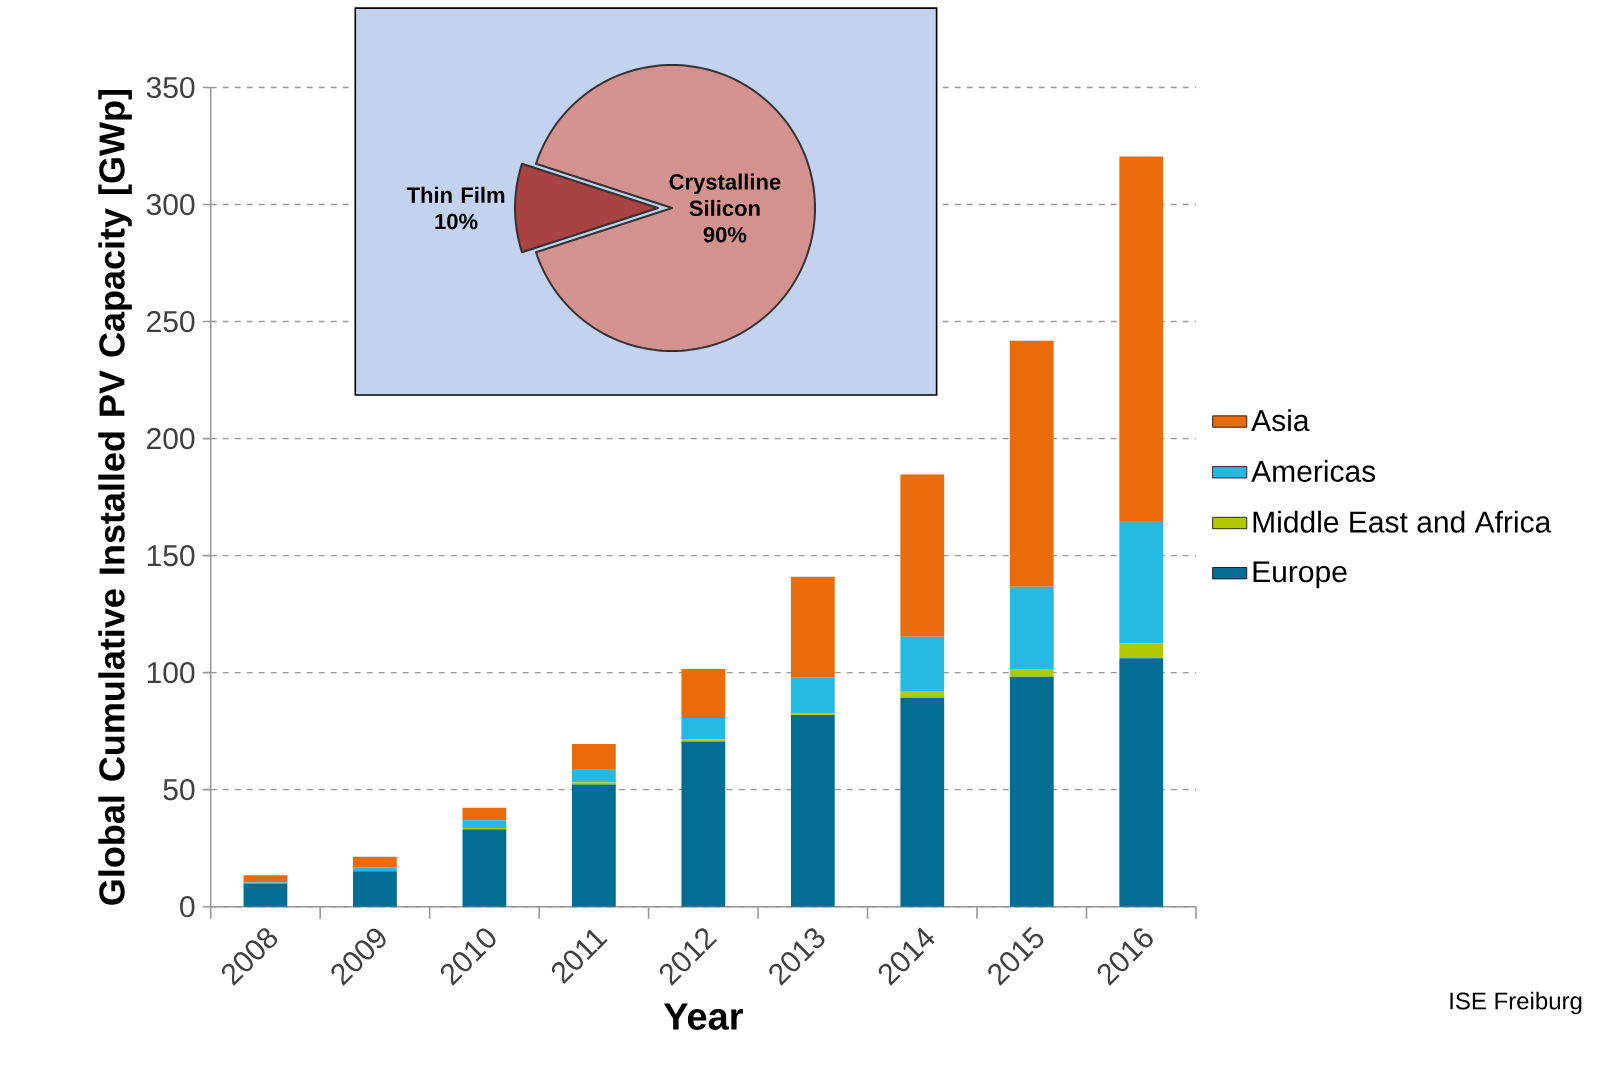  I want to click on y-tick-label: 0, so click(187, 907).